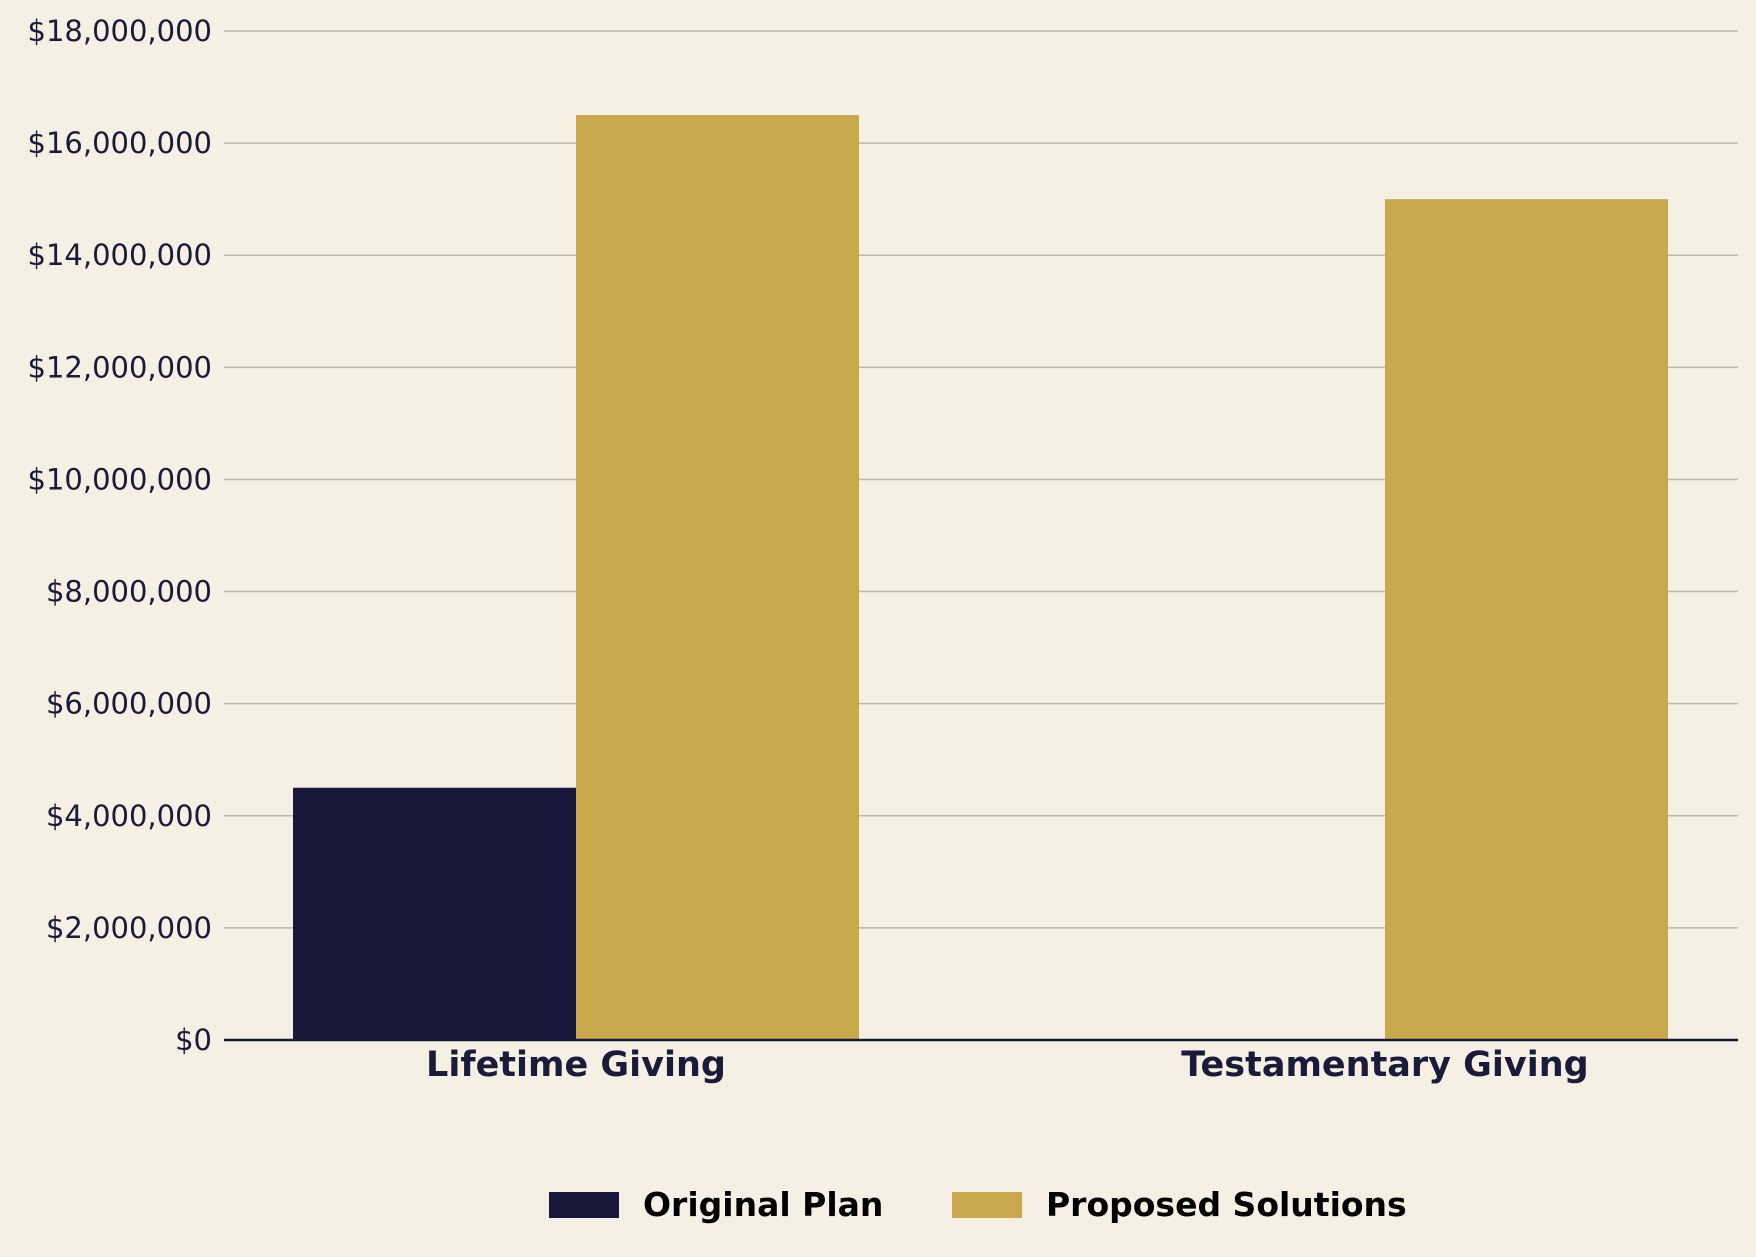 Image resolution: width=1756 pixels, height=1257 pixels. What do you see at coordinates (120, 143) in the screenshot?
I see `y-tick-label: $16,000,000` at bounding box center [120, 143].